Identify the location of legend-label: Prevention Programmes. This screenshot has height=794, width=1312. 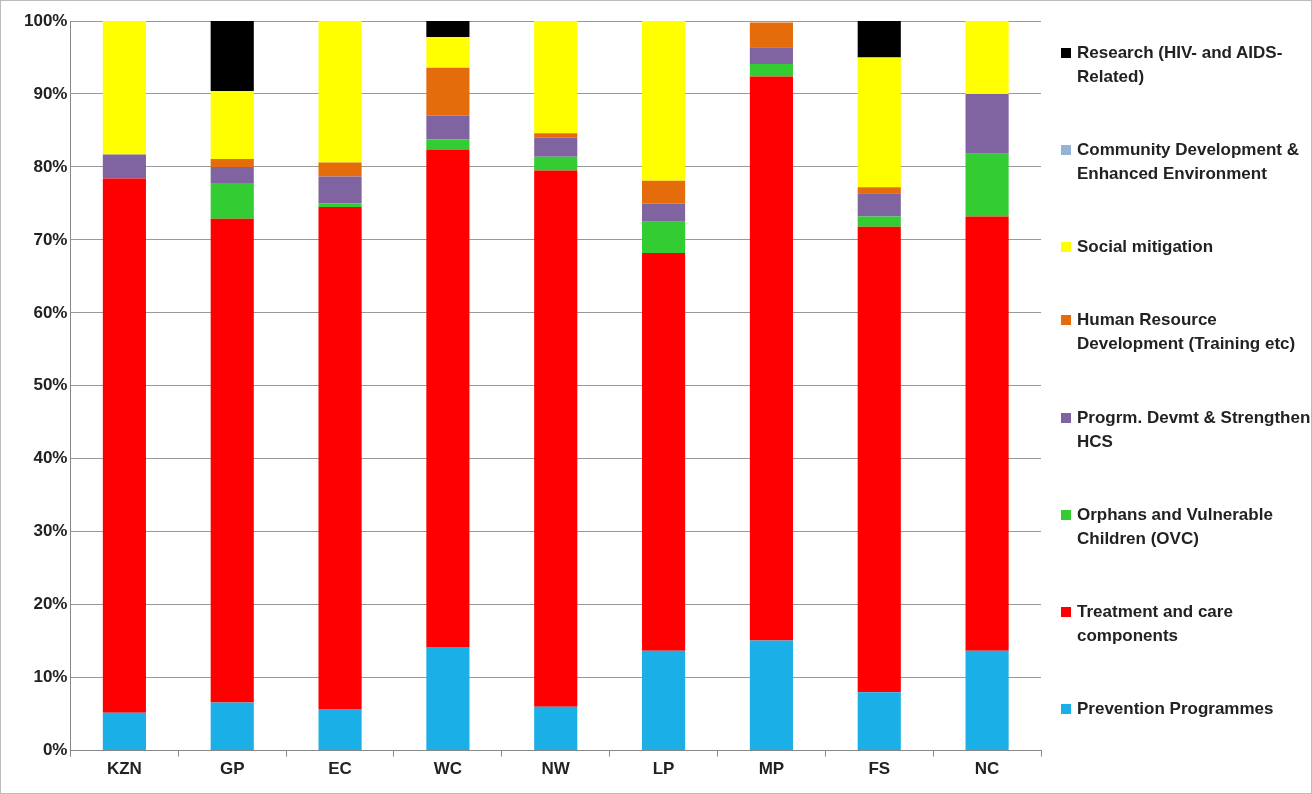
(1175, 709).